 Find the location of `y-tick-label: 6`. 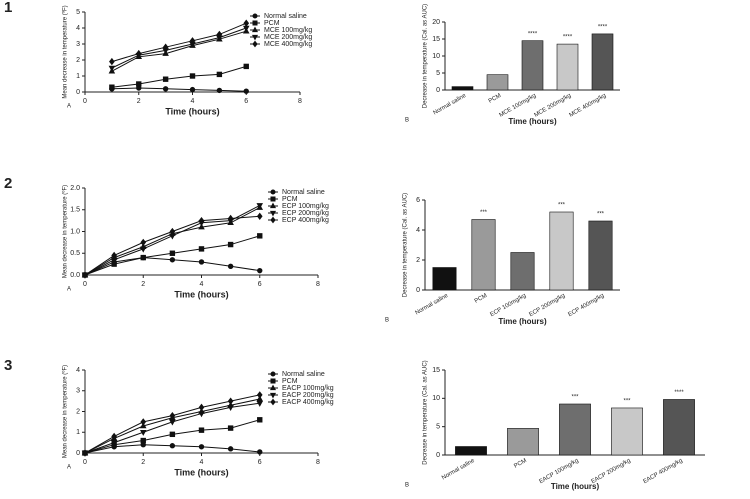

y-tick-label: 6 is located at coordinates (418, 200).